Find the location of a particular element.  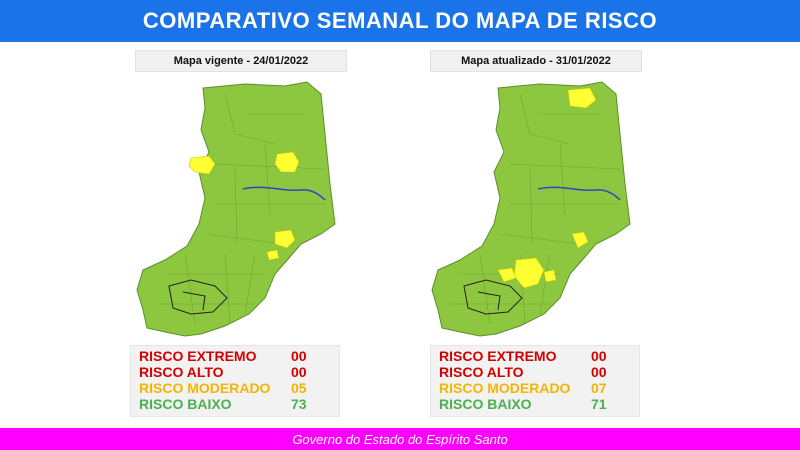

risk-row-moderado: RISCO MODERADO 07 is located at coordinates (535, 388).